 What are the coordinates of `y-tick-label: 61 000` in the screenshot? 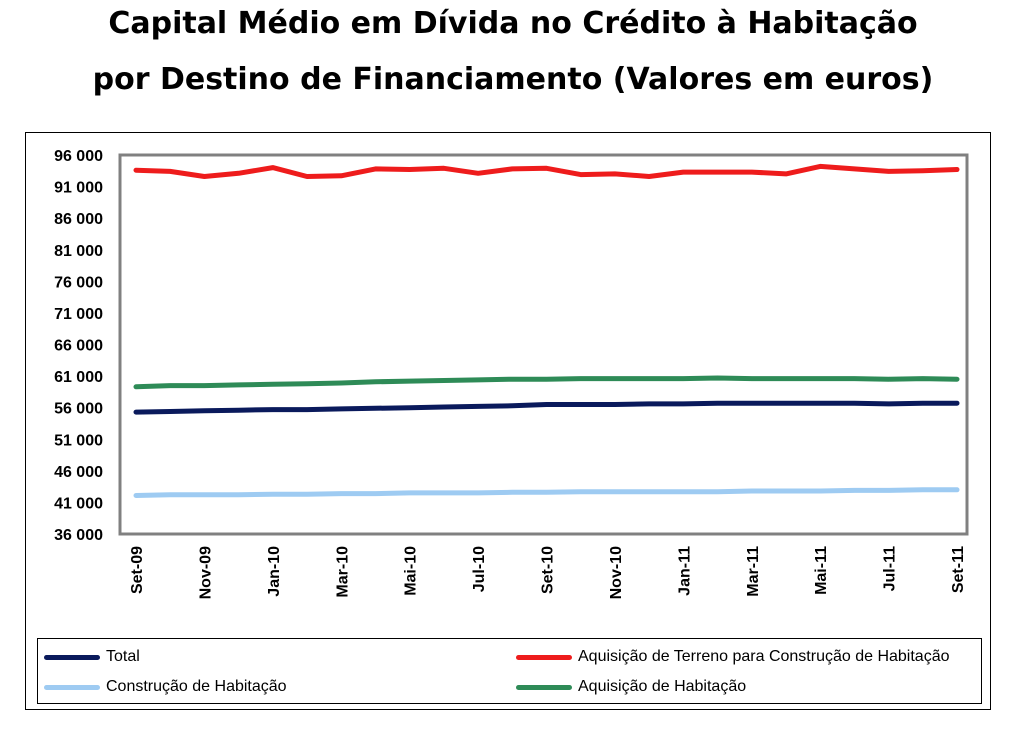 It's located at (78, 377).